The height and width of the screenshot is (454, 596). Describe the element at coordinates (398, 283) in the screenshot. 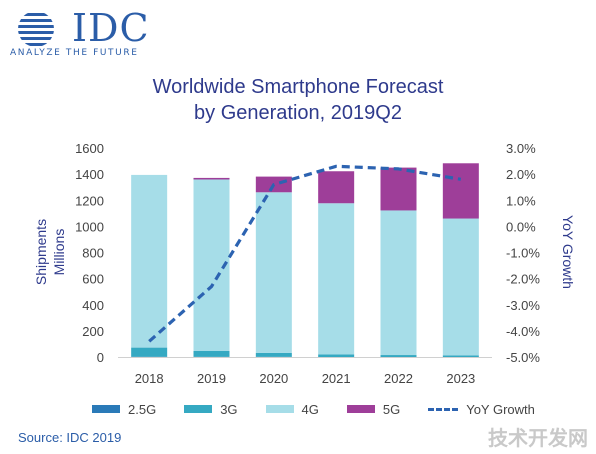

I see `bar-4G-2022` at that location.